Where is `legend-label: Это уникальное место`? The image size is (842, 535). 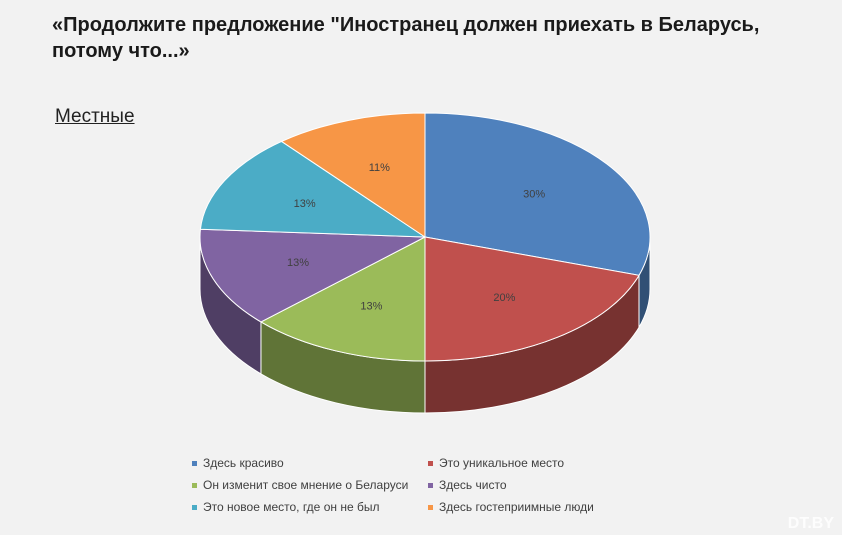 legend-label: Это уникальное место is located at coordinates (502, 463).